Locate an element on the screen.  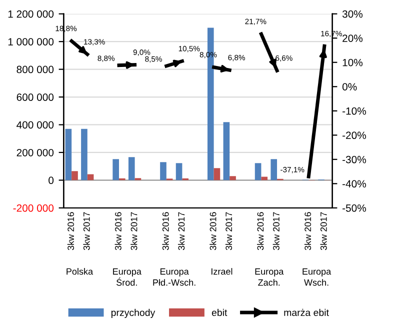
y-tick-label: 200 000 is located at coordinates (35, 152).